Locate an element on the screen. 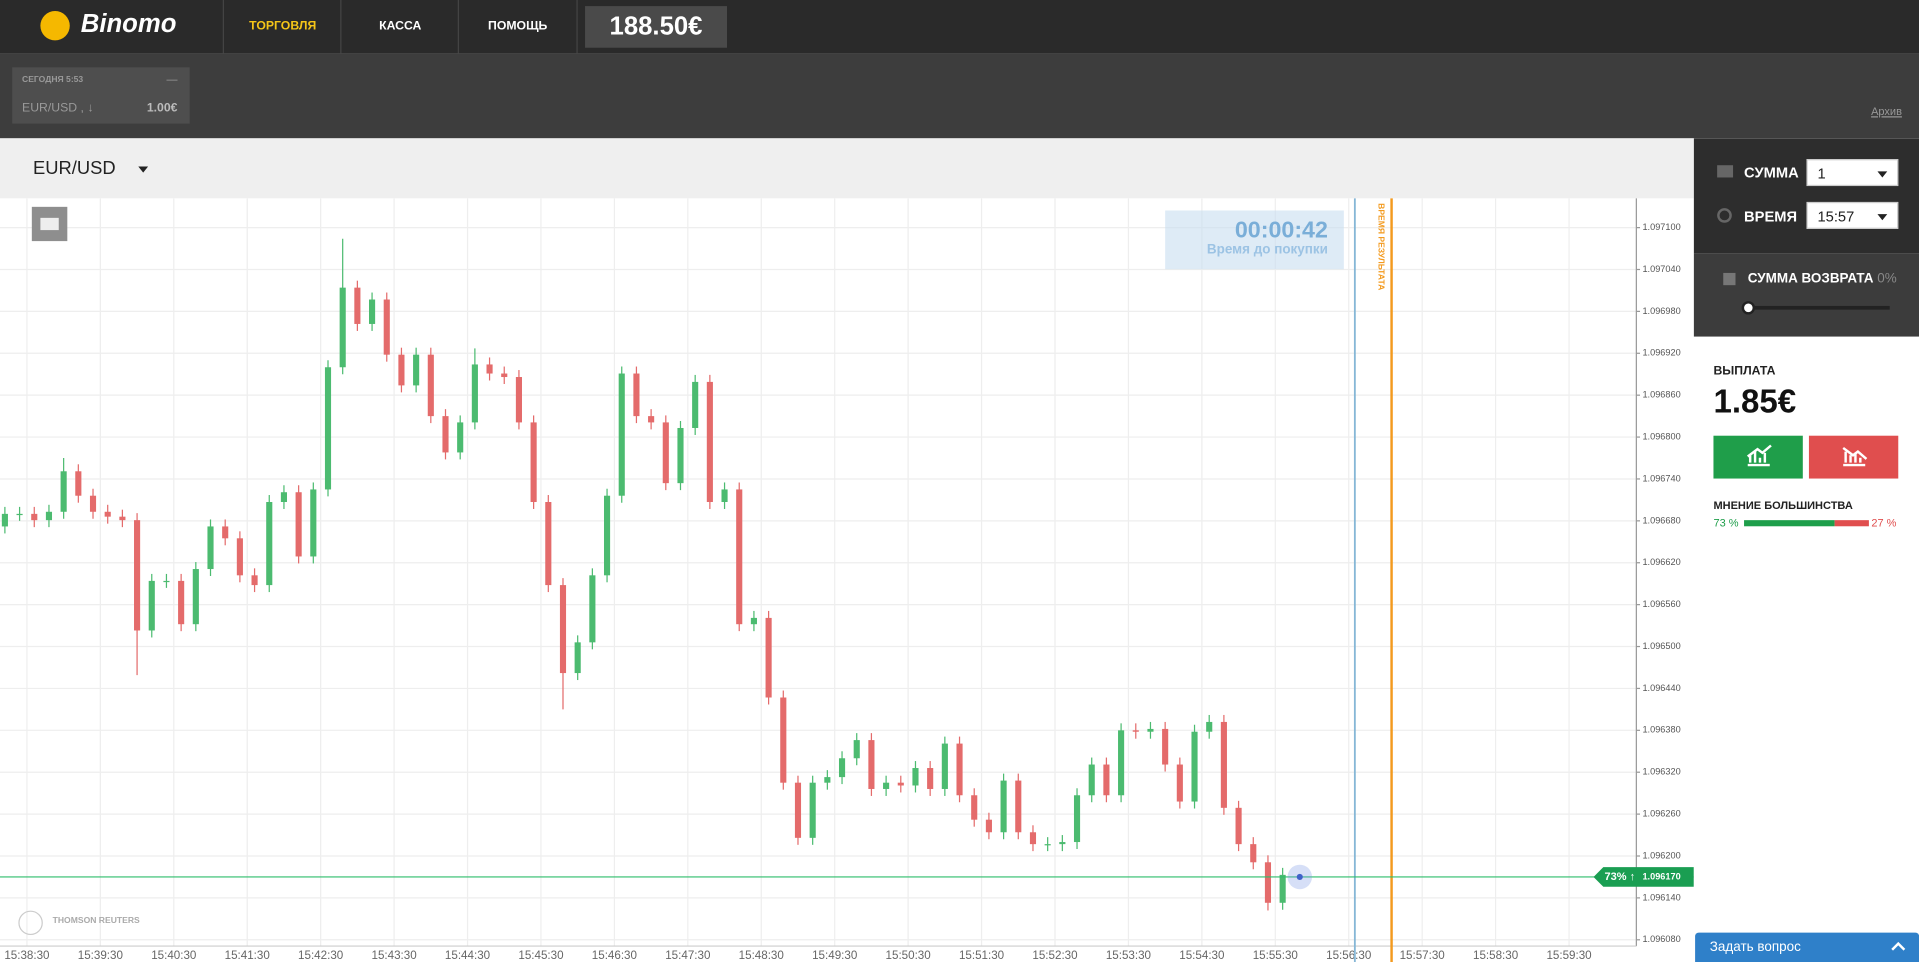  current-price-label: 1.096170 is located at coordinates (1661, 876).